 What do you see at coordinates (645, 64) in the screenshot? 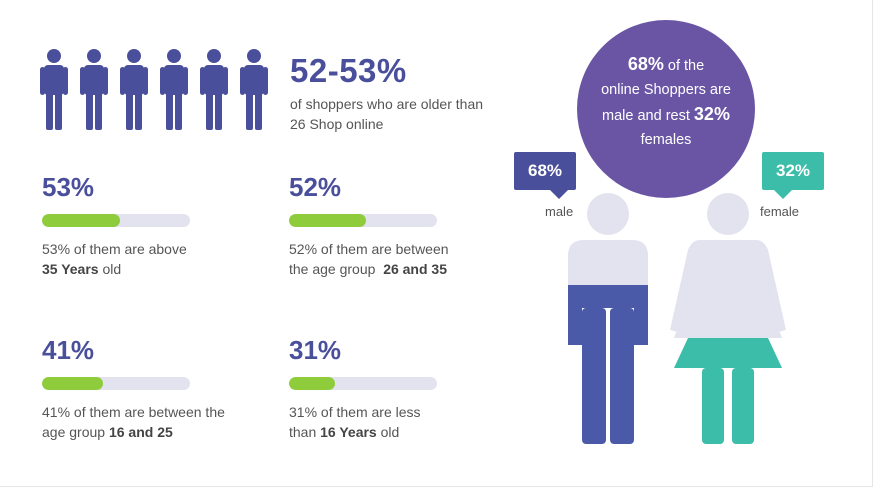
I see `bubble-highlight: 68%` at bounding box center [645, 64].